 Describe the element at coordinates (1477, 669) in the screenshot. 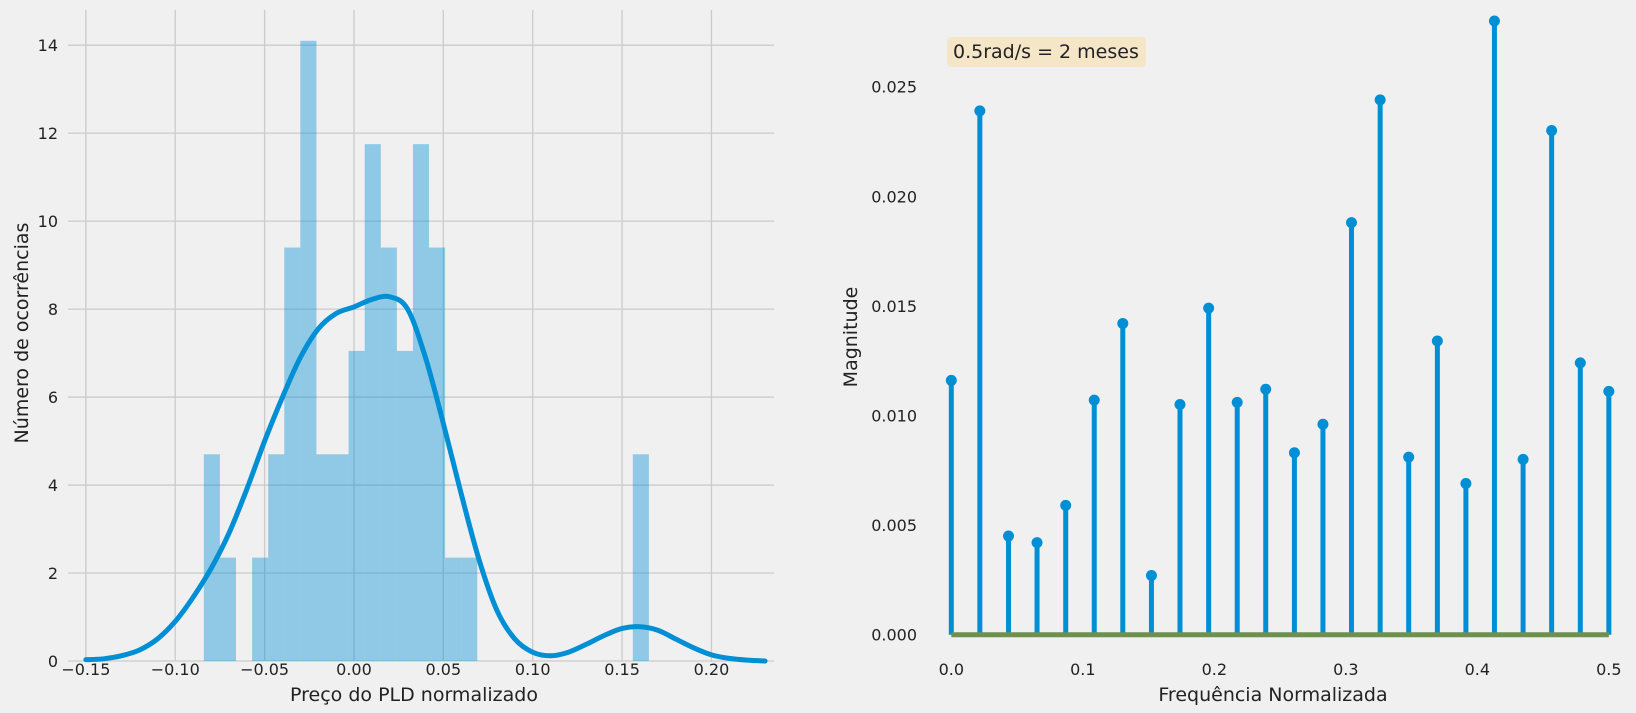

I see `x-tick-label: 0.4` at that location.